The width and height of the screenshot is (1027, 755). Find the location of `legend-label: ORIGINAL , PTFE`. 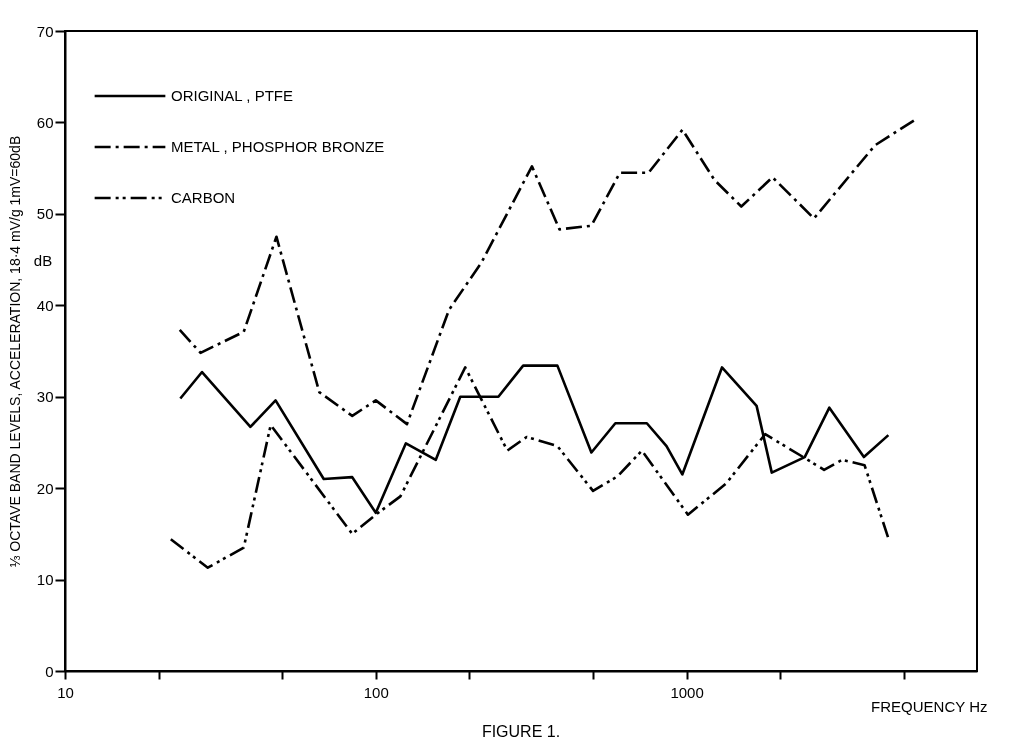

legend-label: ORIGINAL , PTFE is located at coordinates (232, 95).